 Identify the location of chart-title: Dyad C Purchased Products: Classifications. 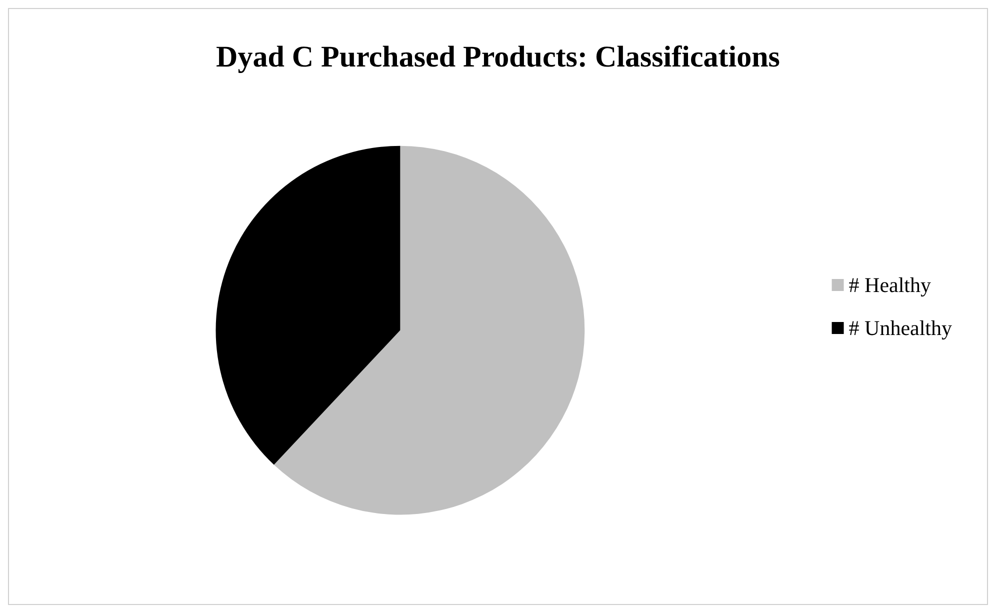
(498, 57).